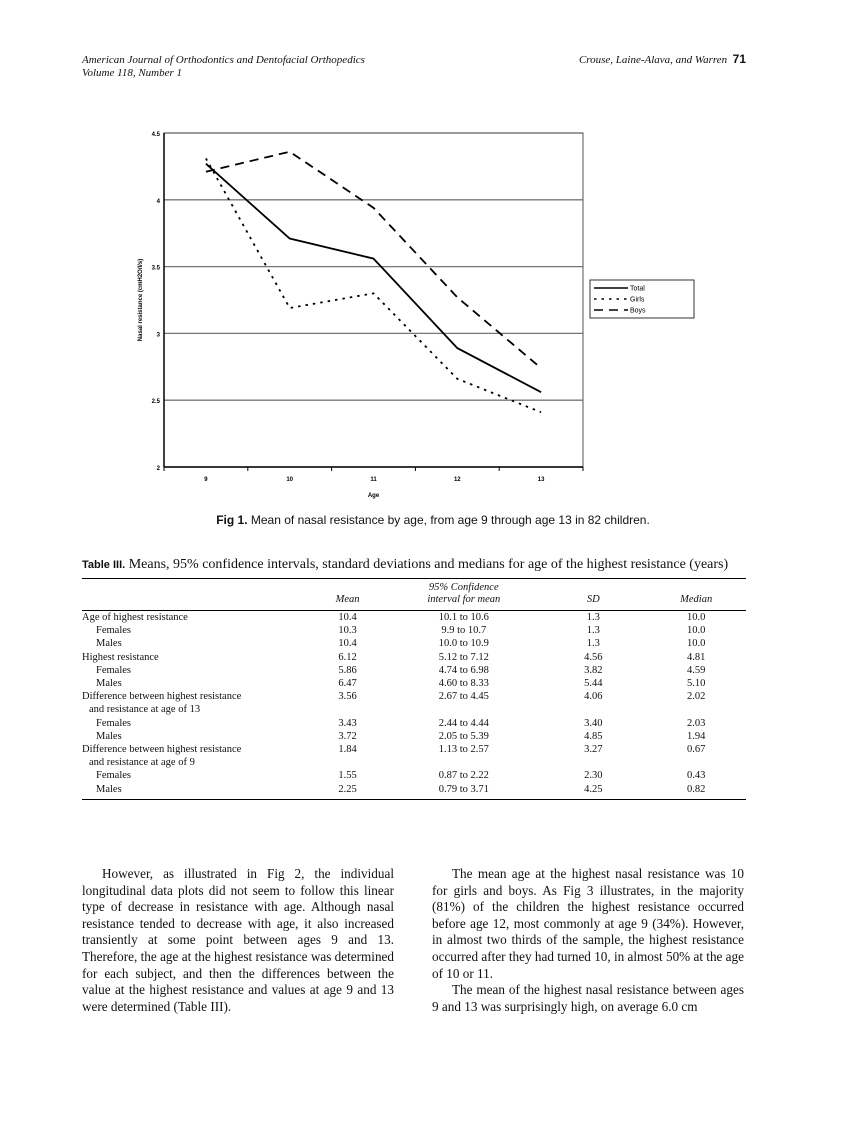  Describe the element at coordinates (347, 736) in the screenshot. I see `table-cell: 3.72` at that location.